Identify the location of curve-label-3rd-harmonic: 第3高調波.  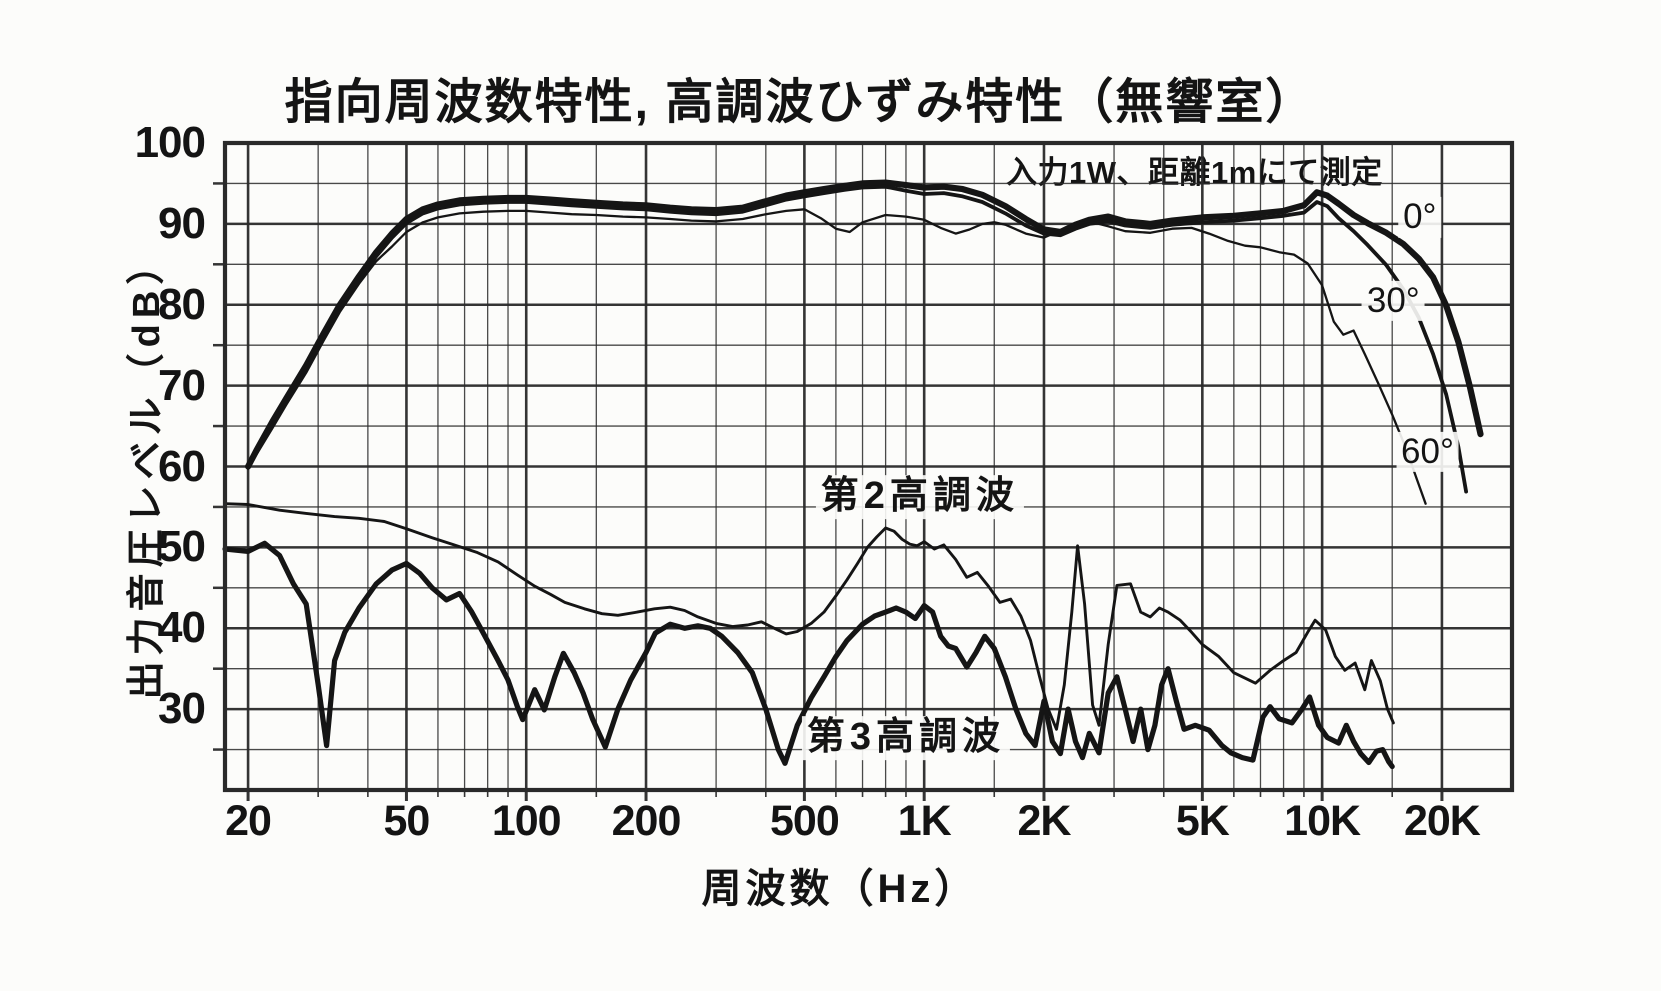
(906, 738).